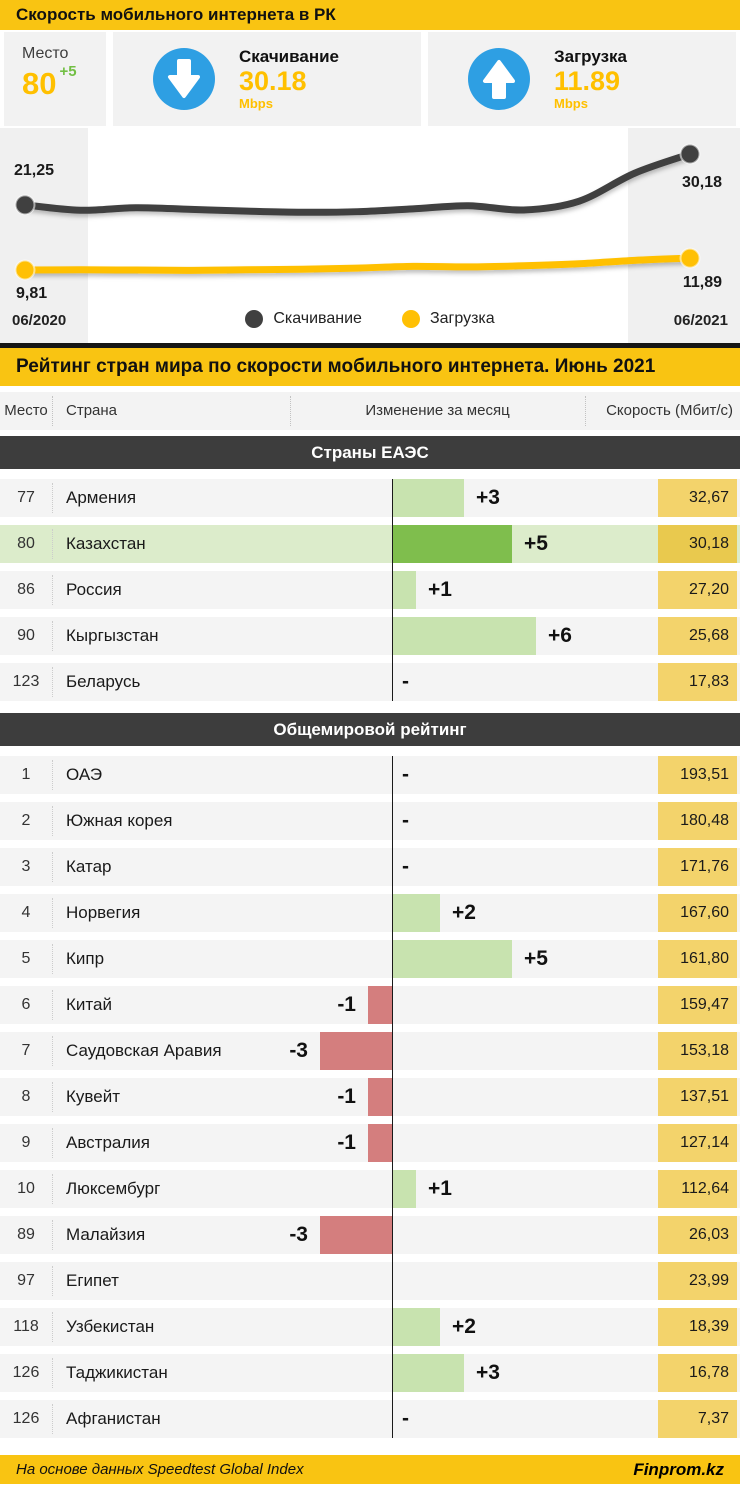  Describe the element at coordinates (26, 410) in the screenshot. I see `column-header-place: Место` at that location.